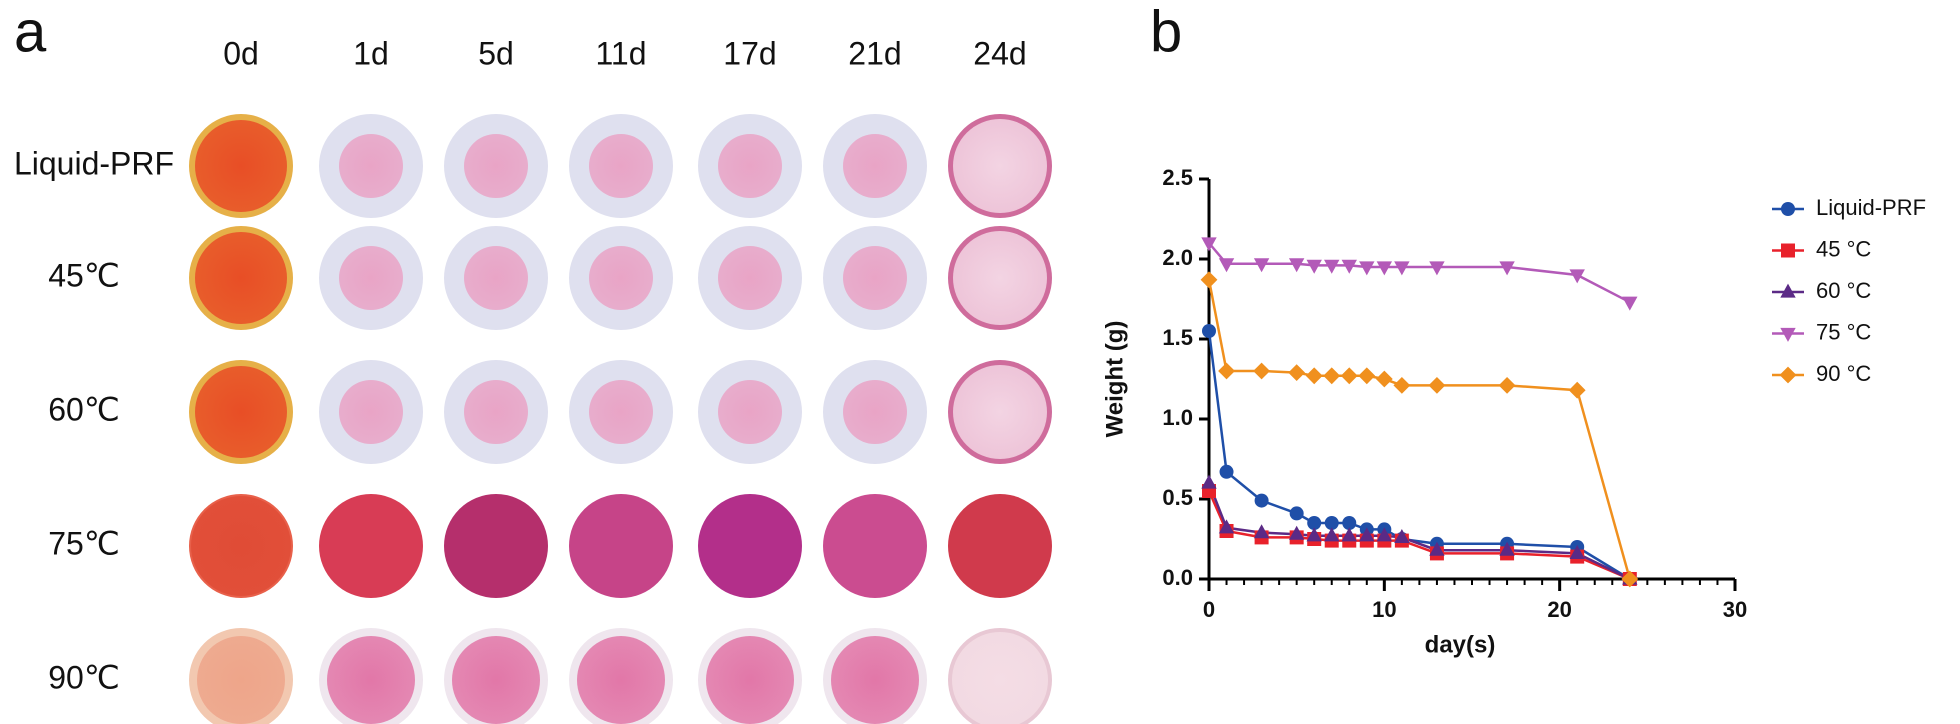 This screenshot has width=1960, height=724. What do you see at coordinates (620, 53) in the screenshot?
I see `column-header: 11d` at bounding box center [620, 53].